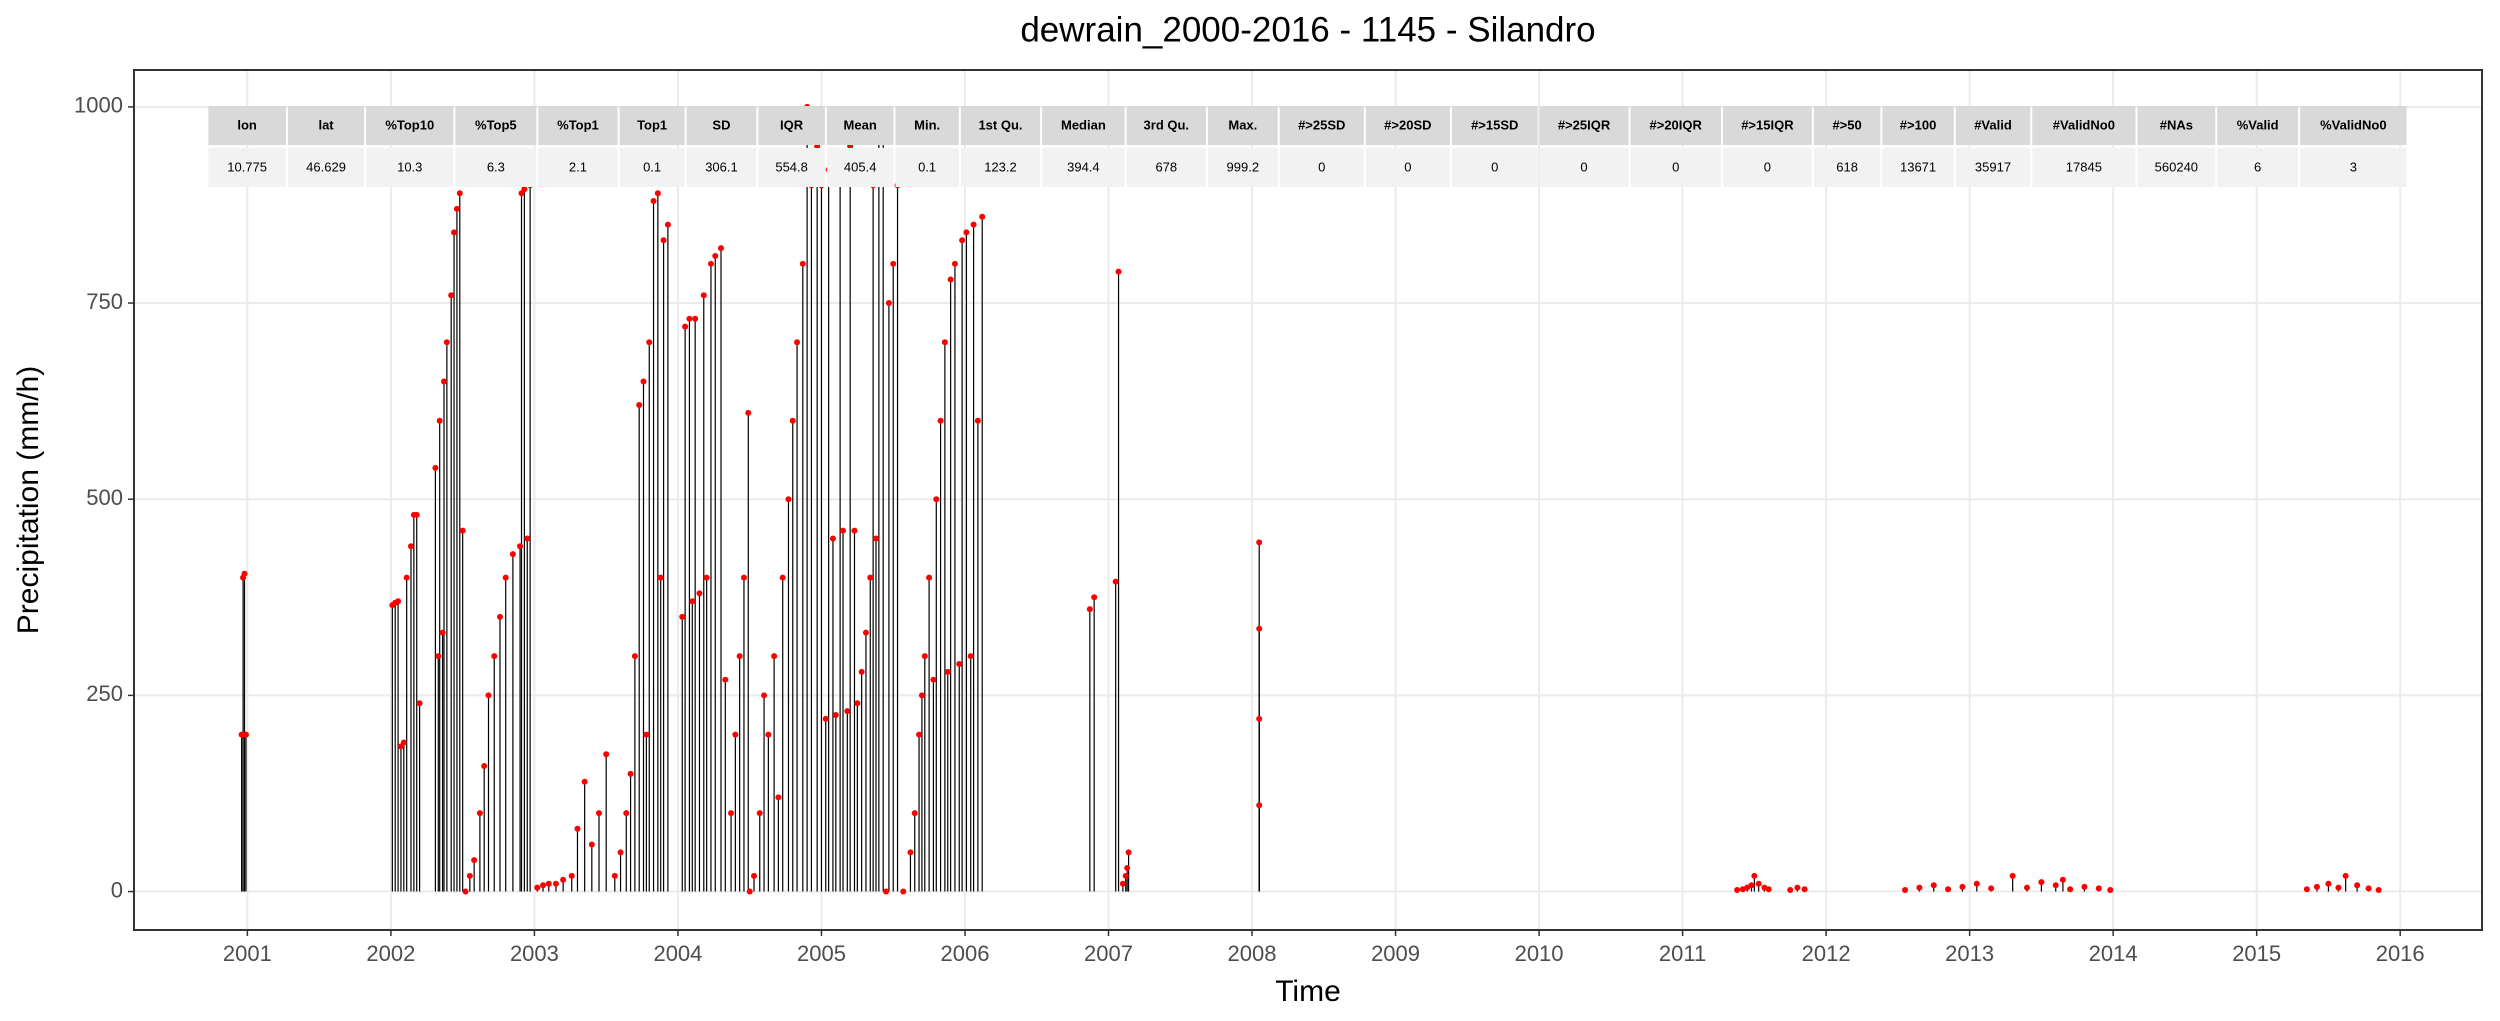  I want to click on table-value: 123.2, so click(1000, 166).